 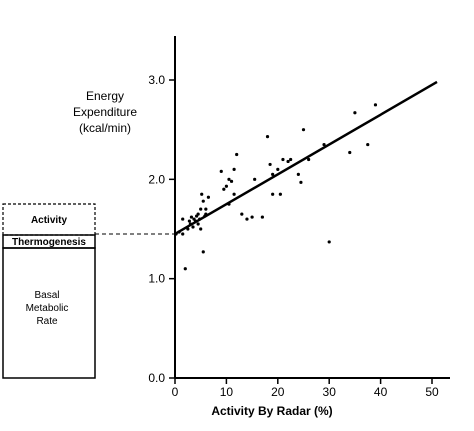 What do you see at coordinates (227, 392) in the screenshot?
I see `x-tick-label: 10` at bounding box center [227, 392].